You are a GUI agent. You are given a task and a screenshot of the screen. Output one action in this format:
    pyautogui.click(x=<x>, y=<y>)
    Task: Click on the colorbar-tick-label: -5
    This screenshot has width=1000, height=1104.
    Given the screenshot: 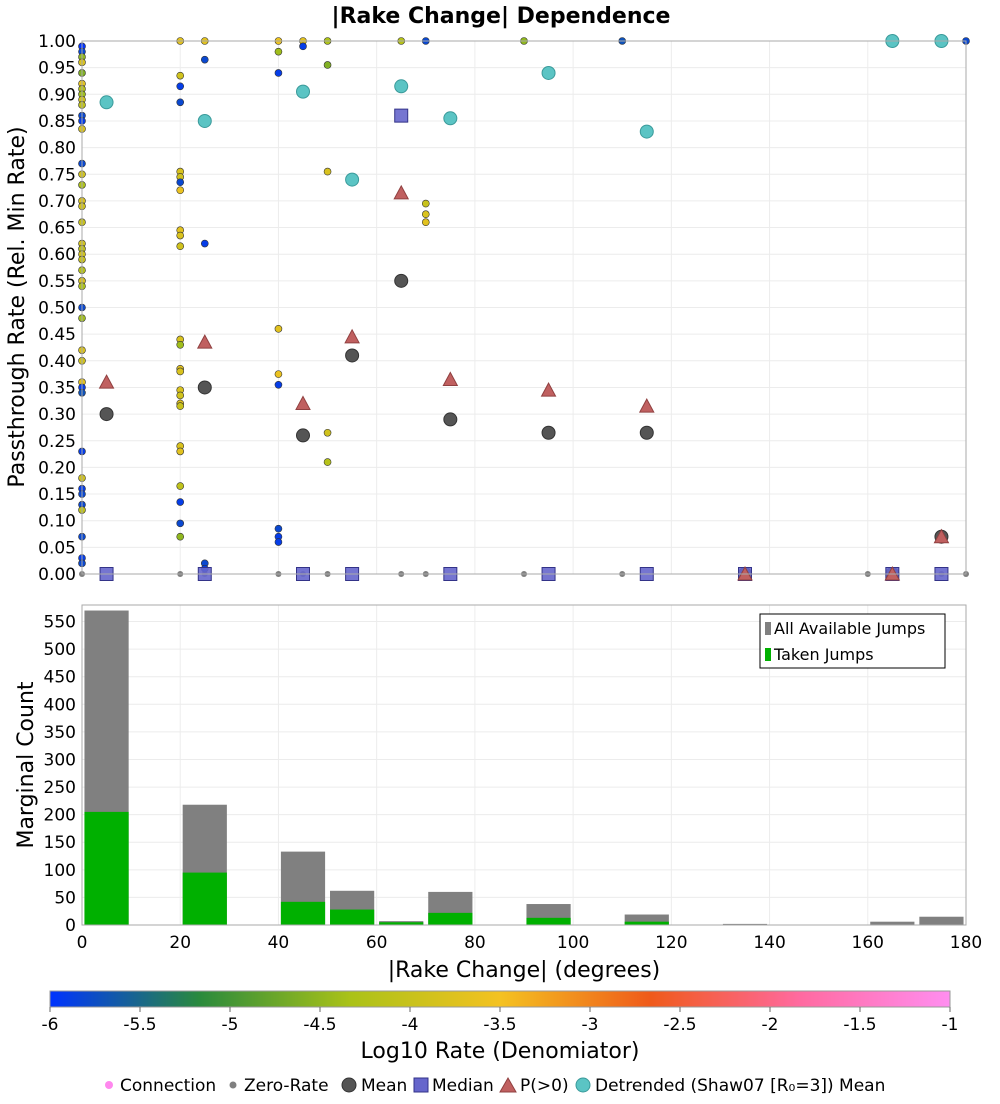 What is the action you would take?
    pyautogui.click(x=230, y=1025)
    